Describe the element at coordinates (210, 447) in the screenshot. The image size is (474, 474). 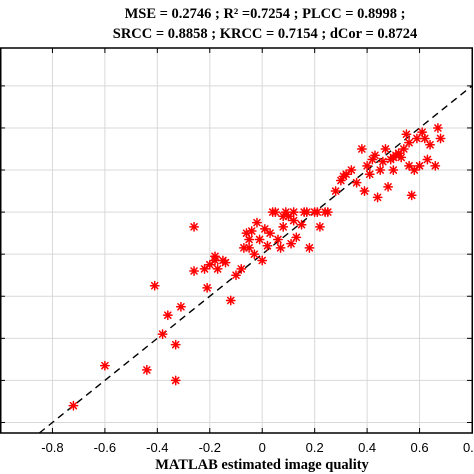
I see `x-tick-label: -0.2` at that location.